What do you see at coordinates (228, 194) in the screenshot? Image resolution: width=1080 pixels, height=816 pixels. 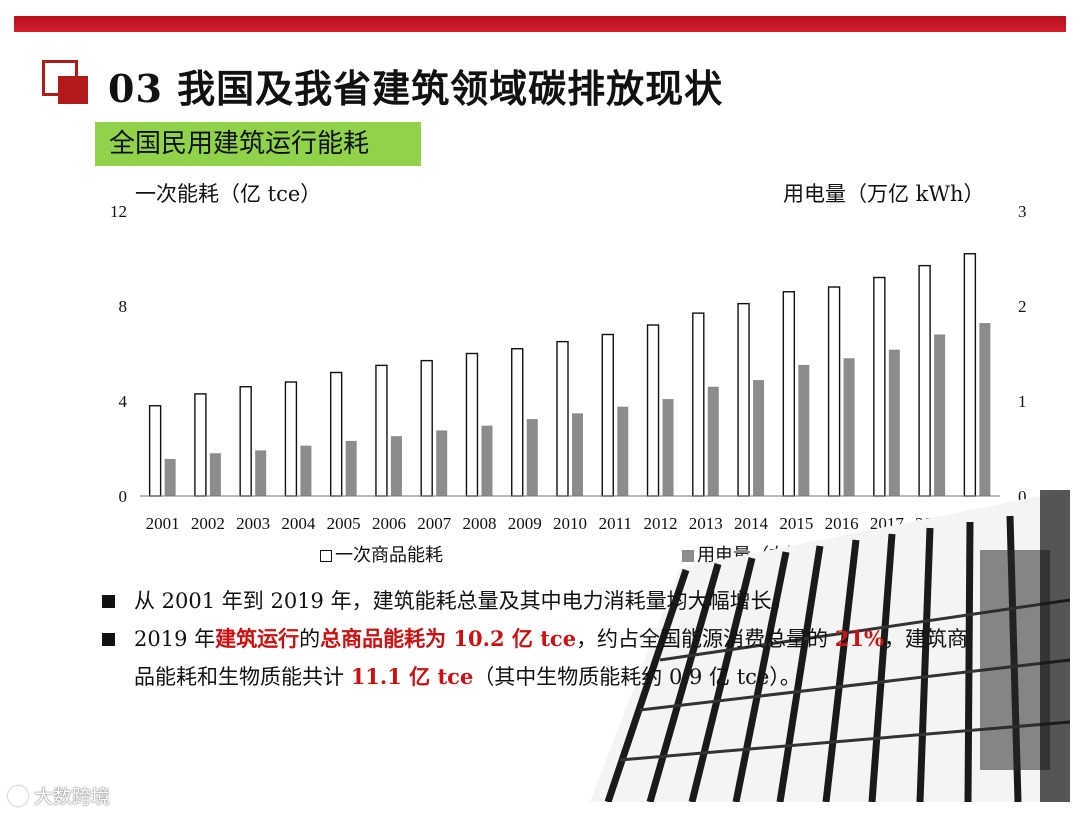 I see `y-left-axis-title: 一次能耗（亿 tce）` at bounding box center [228, 194].